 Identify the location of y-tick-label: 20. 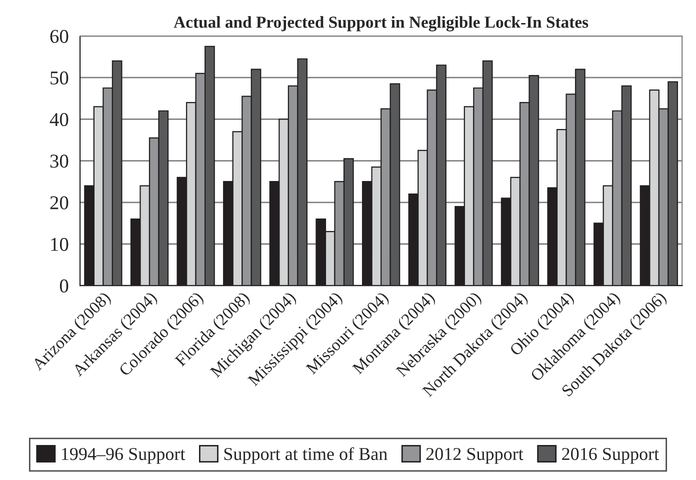
(59, 203).